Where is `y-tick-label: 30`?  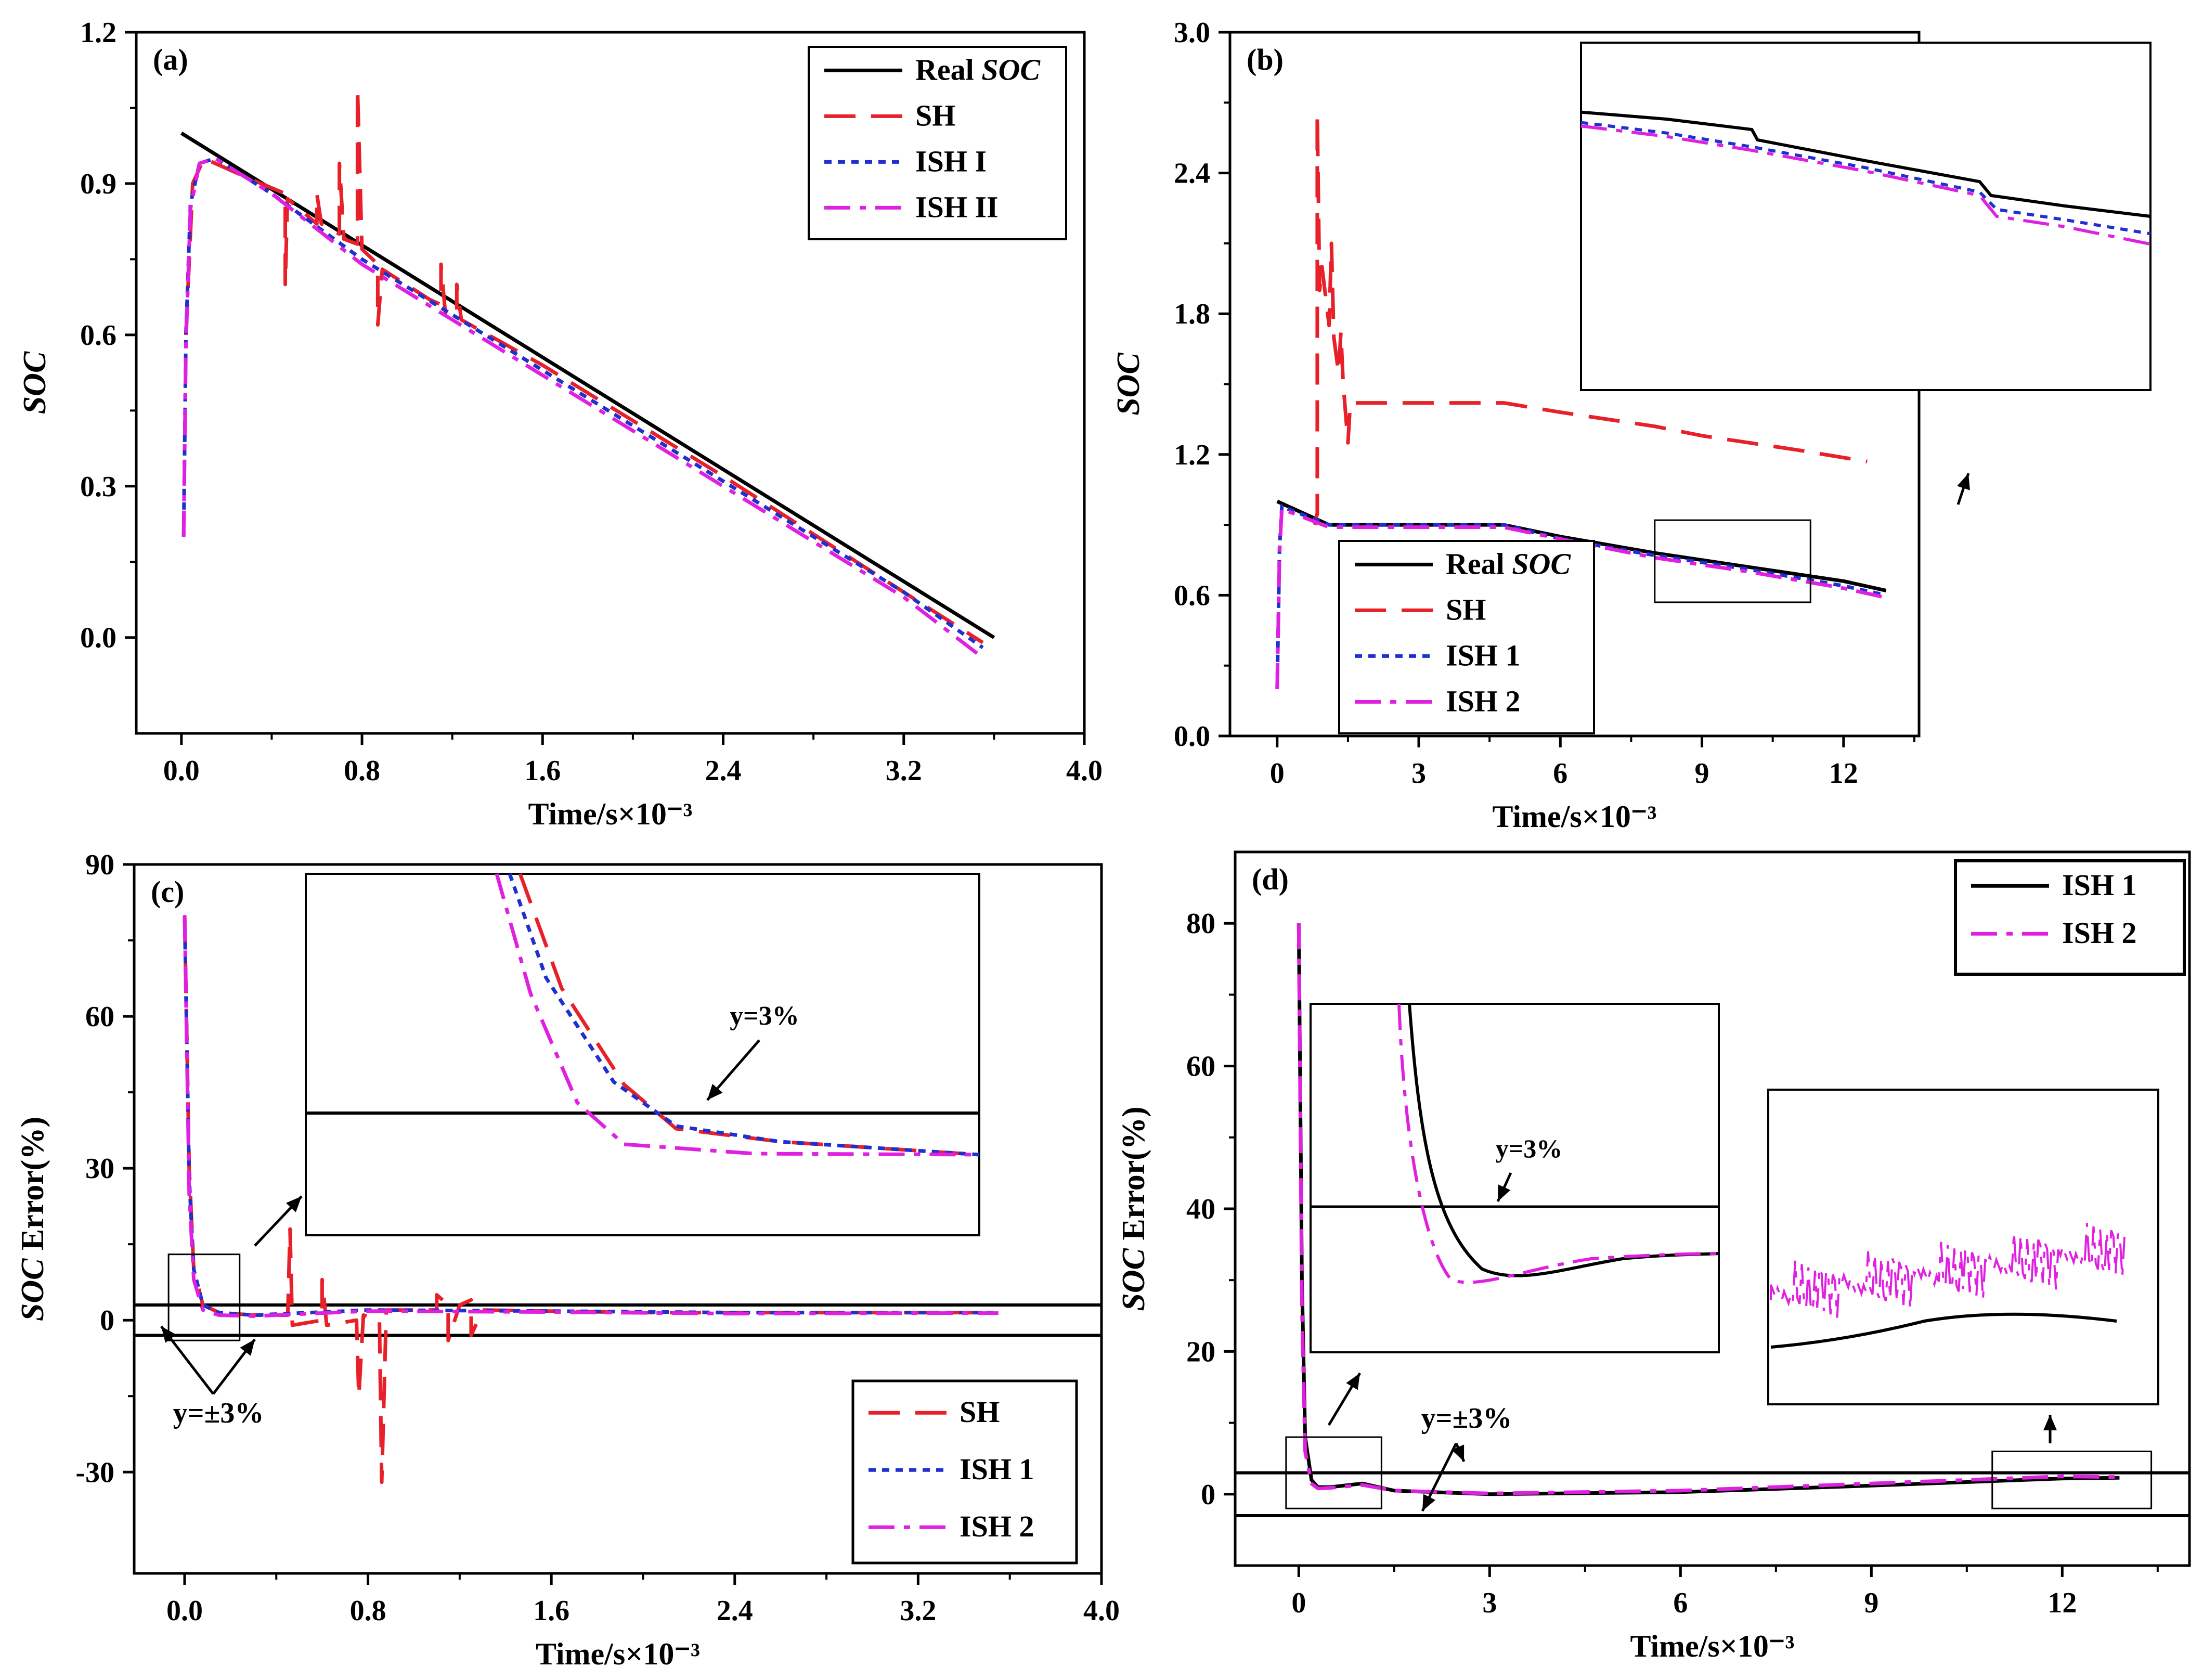 y-tick-label: 30 is located at coordinates (99, 1169).